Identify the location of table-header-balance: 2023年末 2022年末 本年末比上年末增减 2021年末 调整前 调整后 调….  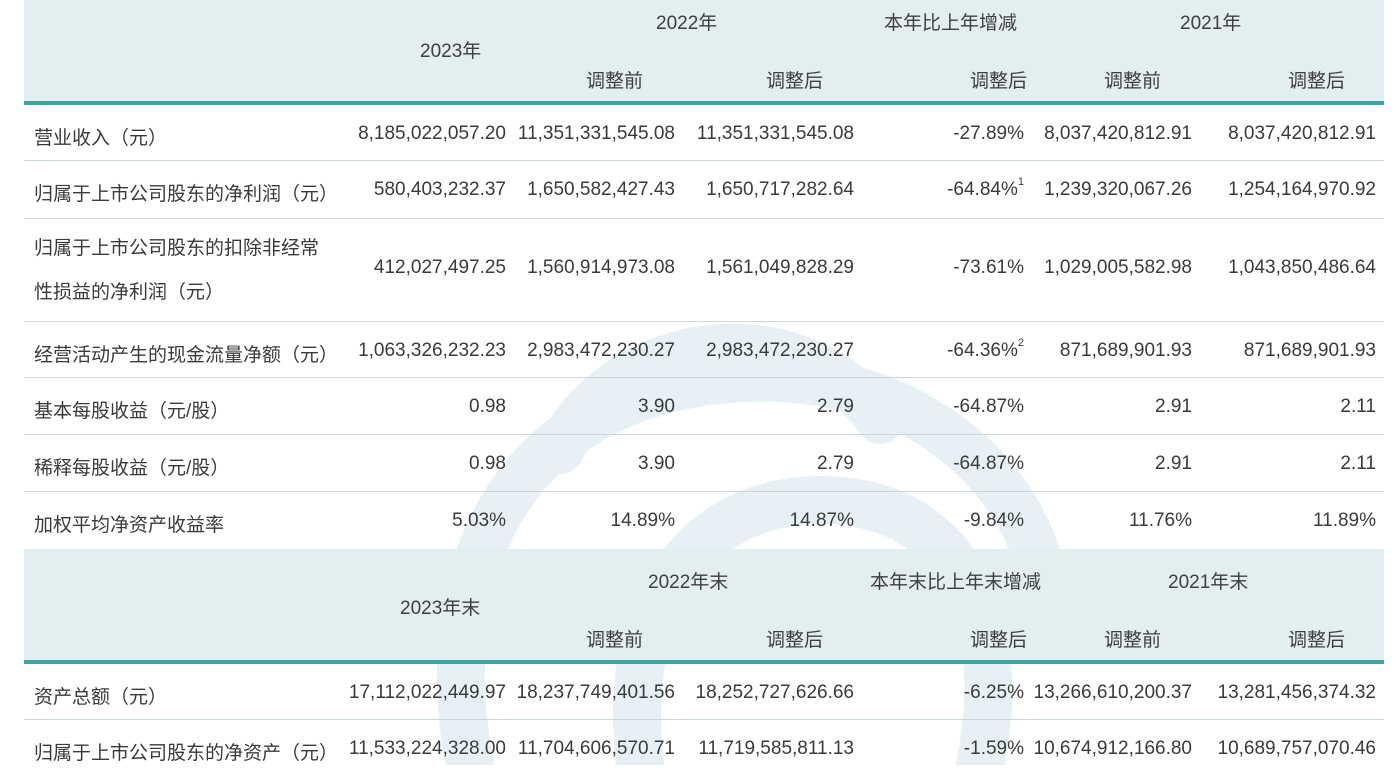
(704, 606).